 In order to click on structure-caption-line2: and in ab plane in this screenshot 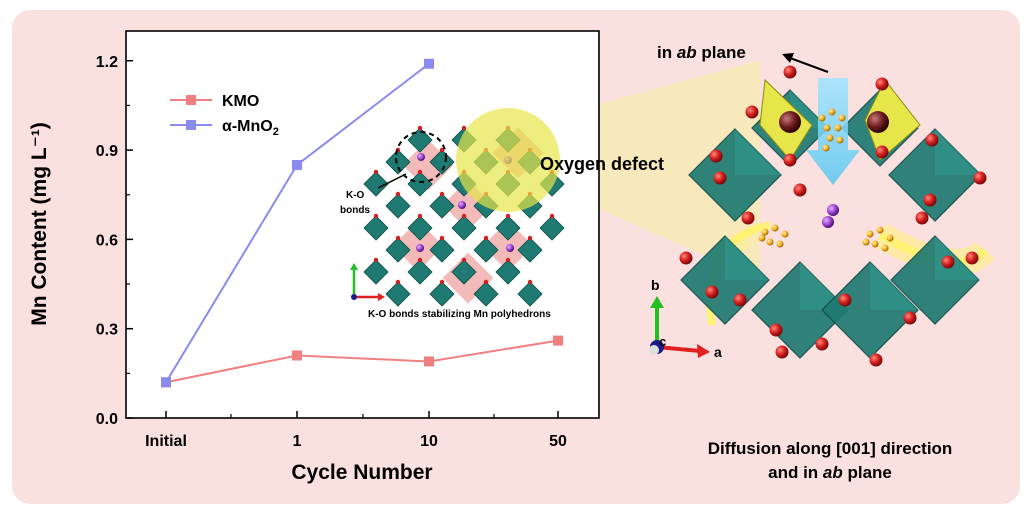, I will do `click(830, 472)`.